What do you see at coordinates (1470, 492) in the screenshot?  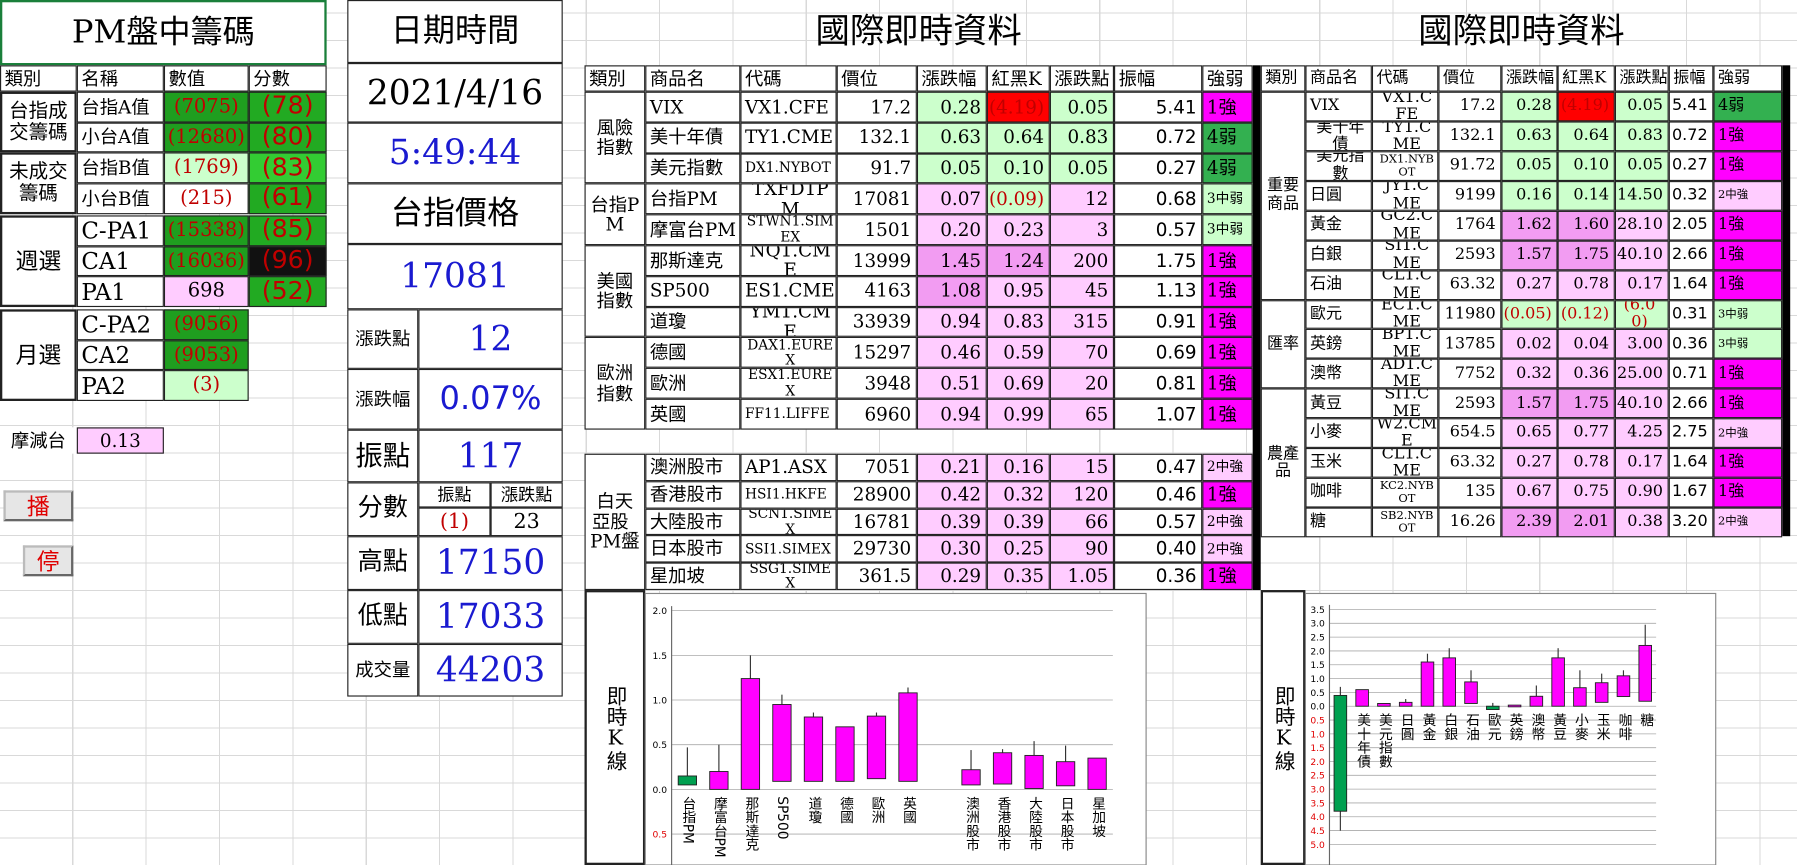 I see `data-cell: 135` at bounding box center [1470, 492].